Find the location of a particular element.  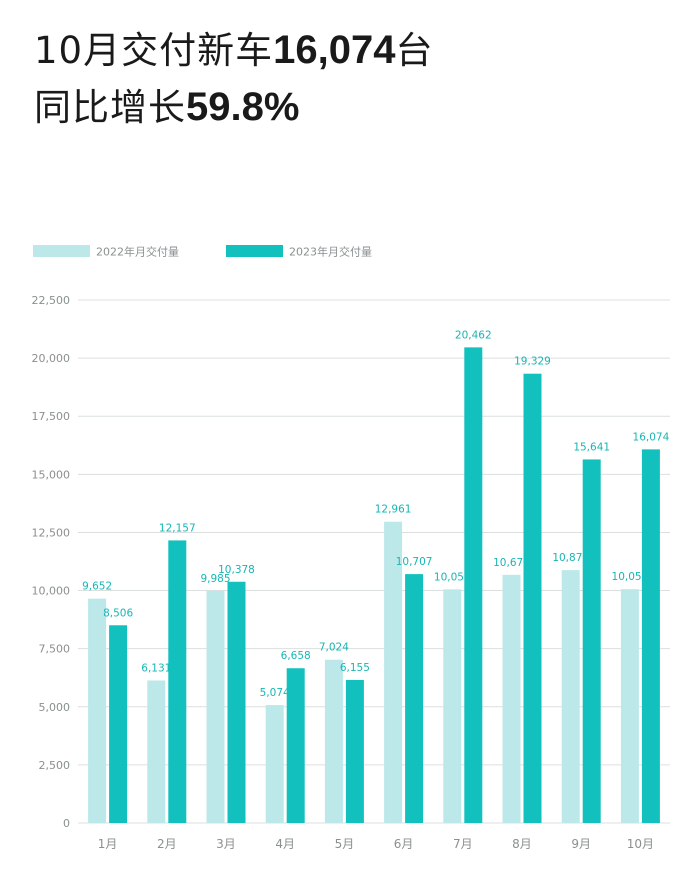

x-tick-label: 10月 is located at coordinates (640, 844).